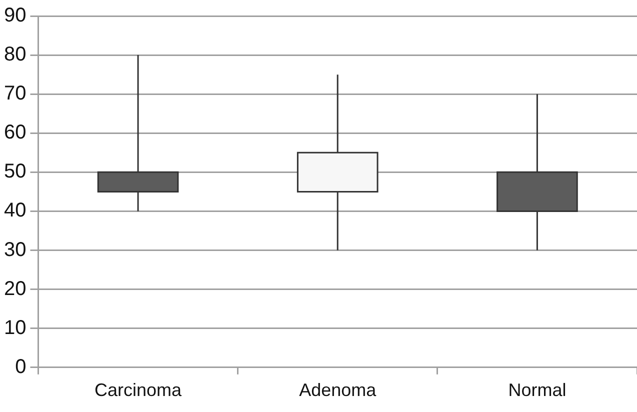 This screenshot has height=412, width=637. I want to click on y-tick-label: 30, so click(15, 249).